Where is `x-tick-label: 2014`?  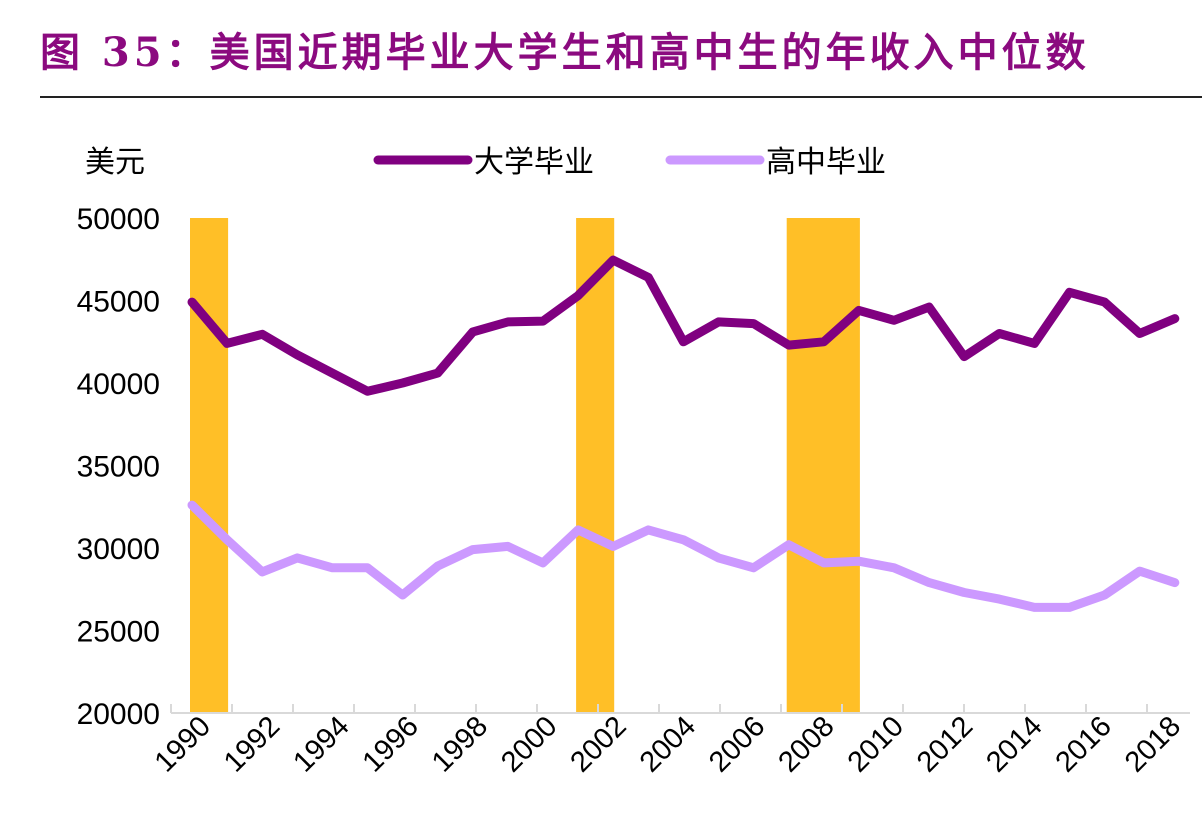
x-tick-label: 2014 is located at coordinates (1014, 744).